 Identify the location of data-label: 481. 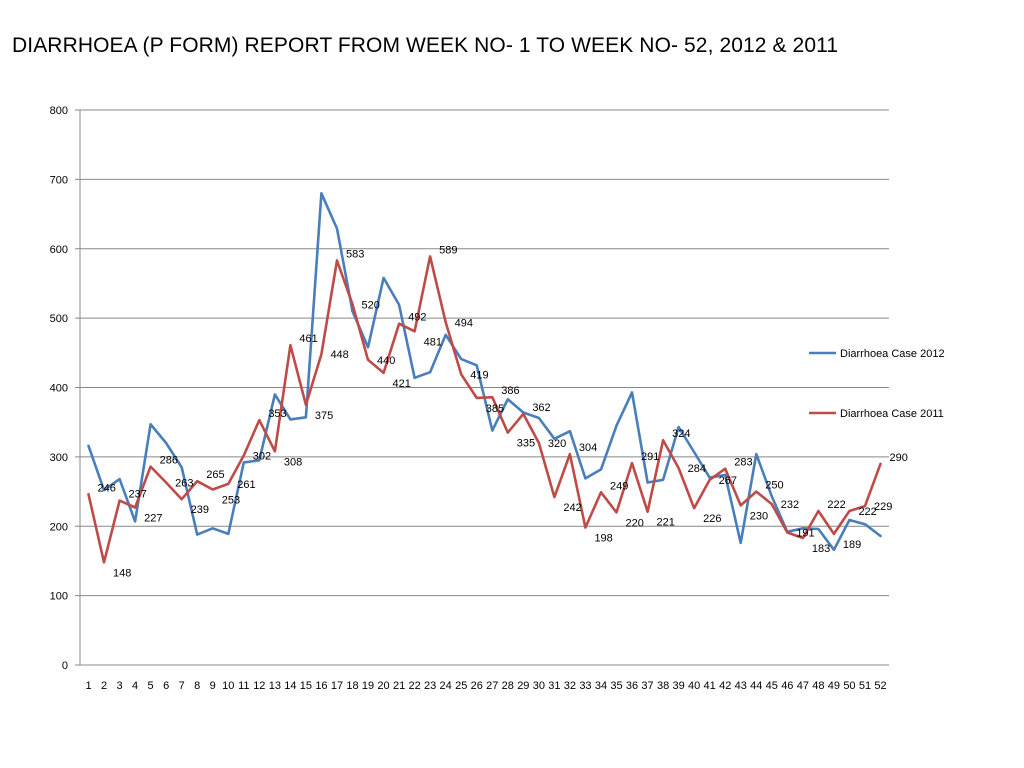
(433, 342).